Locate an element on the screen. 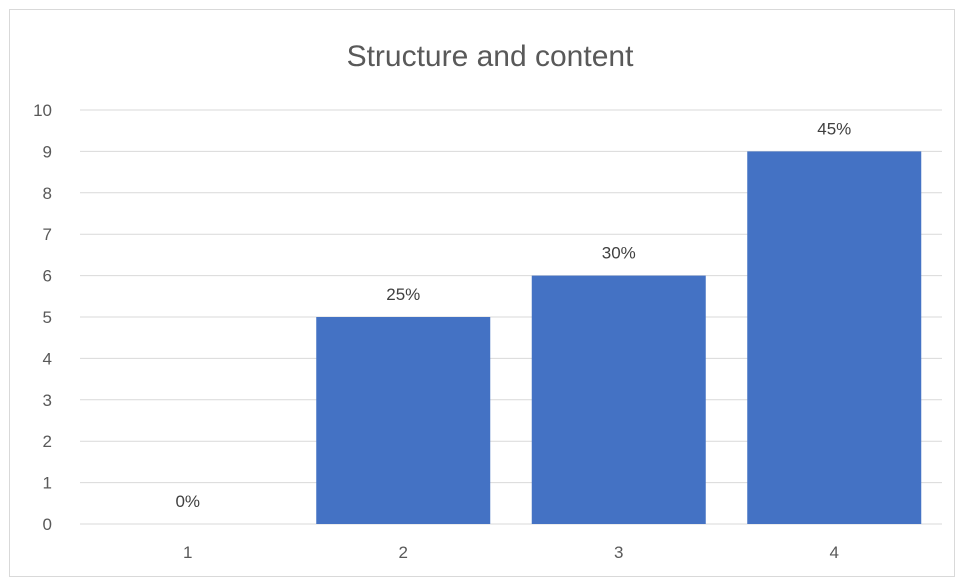  data-label: 25% is located at coordinates (403, 294).